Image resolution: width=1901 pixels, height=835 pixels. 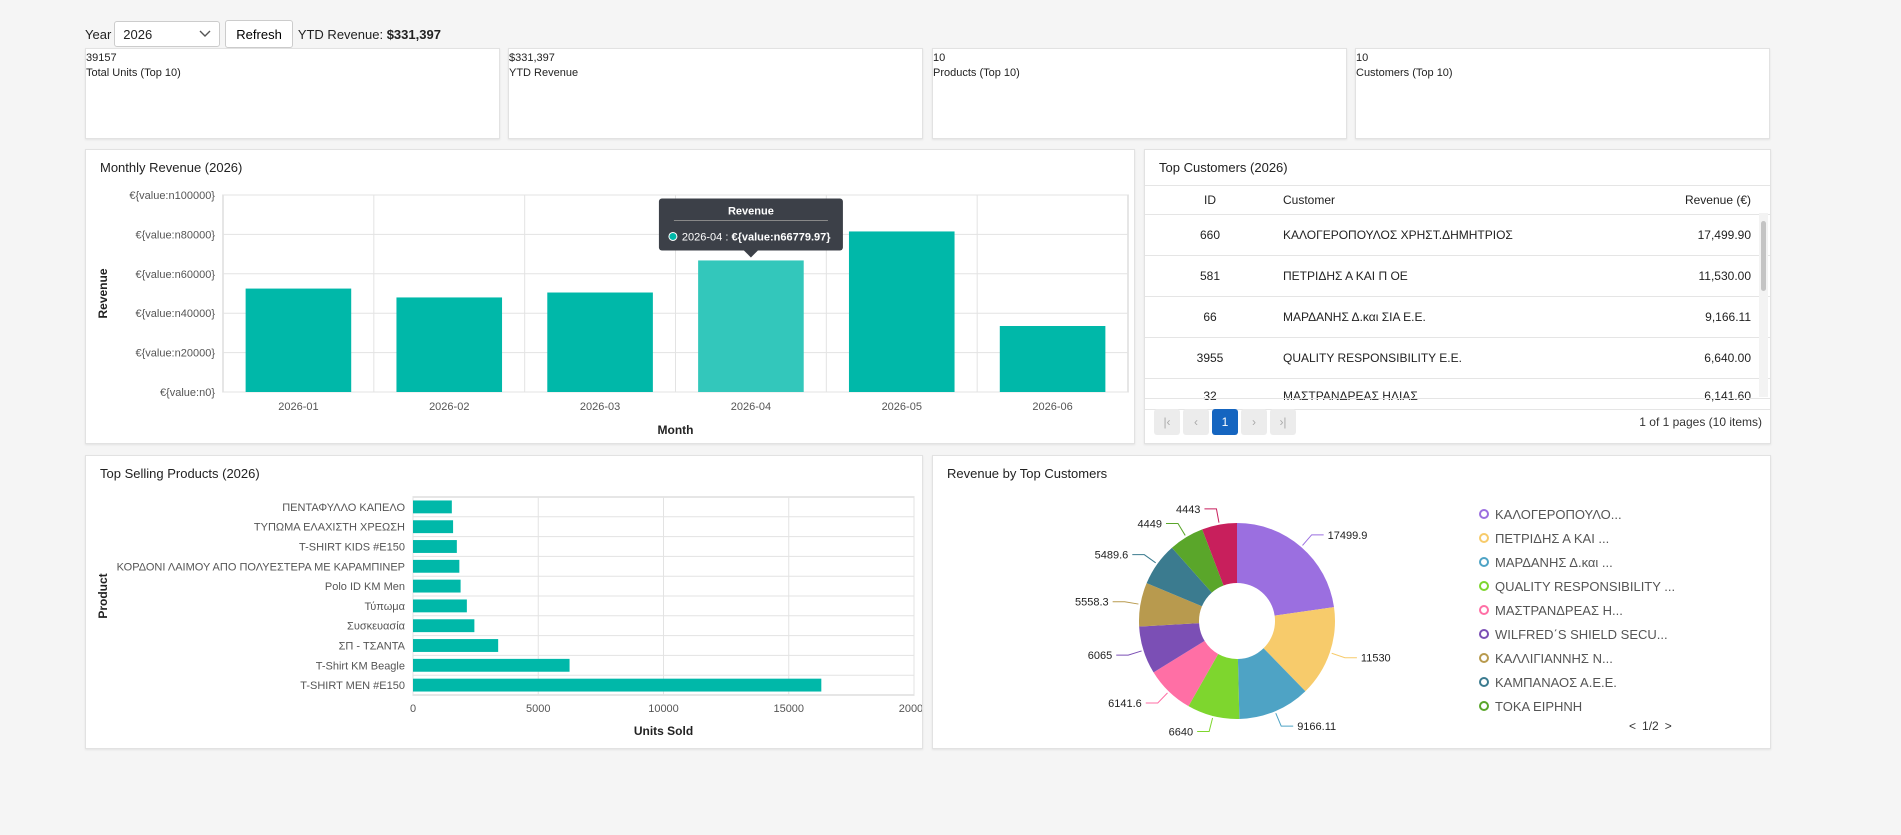 I want to click on legend-pager: < 1/2 >, so click(x=1650, y=726).